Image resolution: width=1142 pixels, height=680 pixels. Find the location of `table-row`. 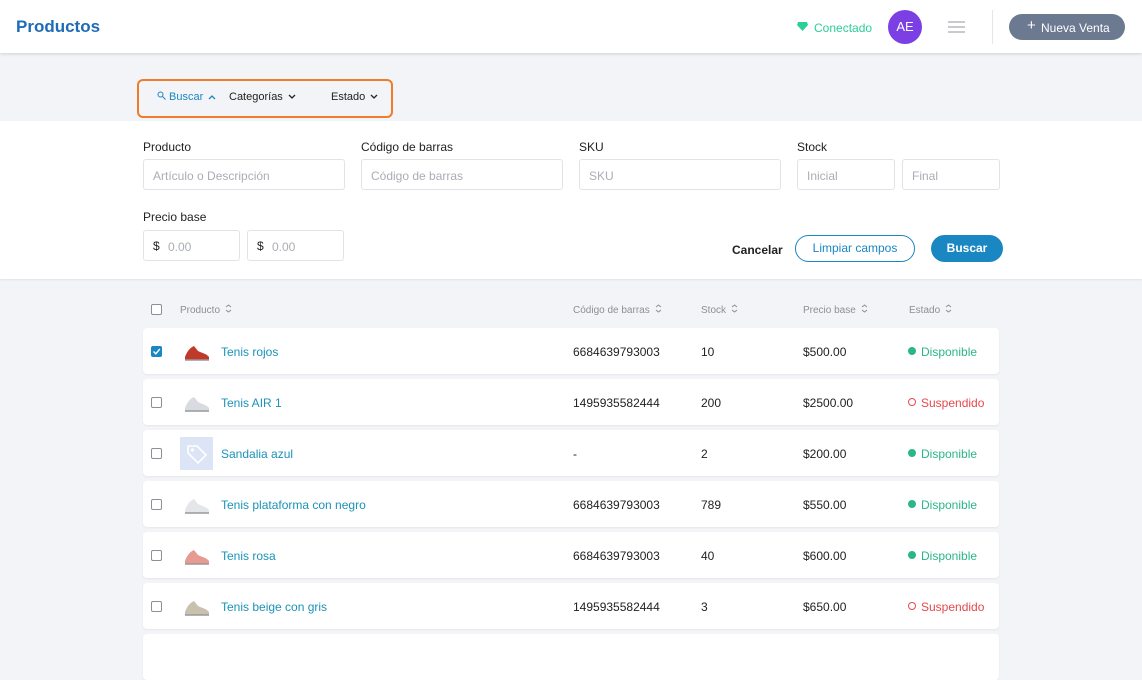

table-row is located at coordinates (571, 657).